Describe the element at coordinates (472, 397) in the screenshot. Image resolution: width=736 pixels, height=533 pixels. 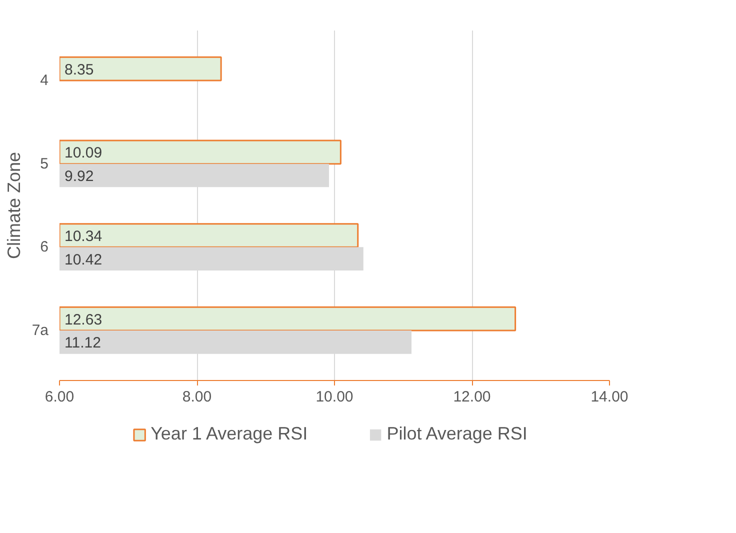
I see `x-tick-label: 12.00` at that location.